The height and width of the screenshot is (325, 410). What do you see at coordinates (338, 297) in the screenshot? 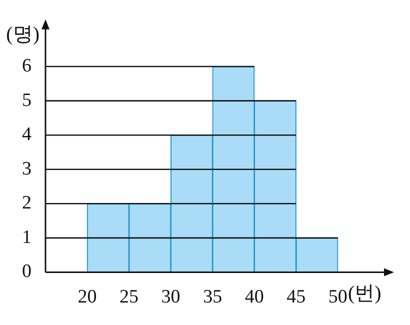
I see `x-tick-label: 50` at bounding box center [338, 297].